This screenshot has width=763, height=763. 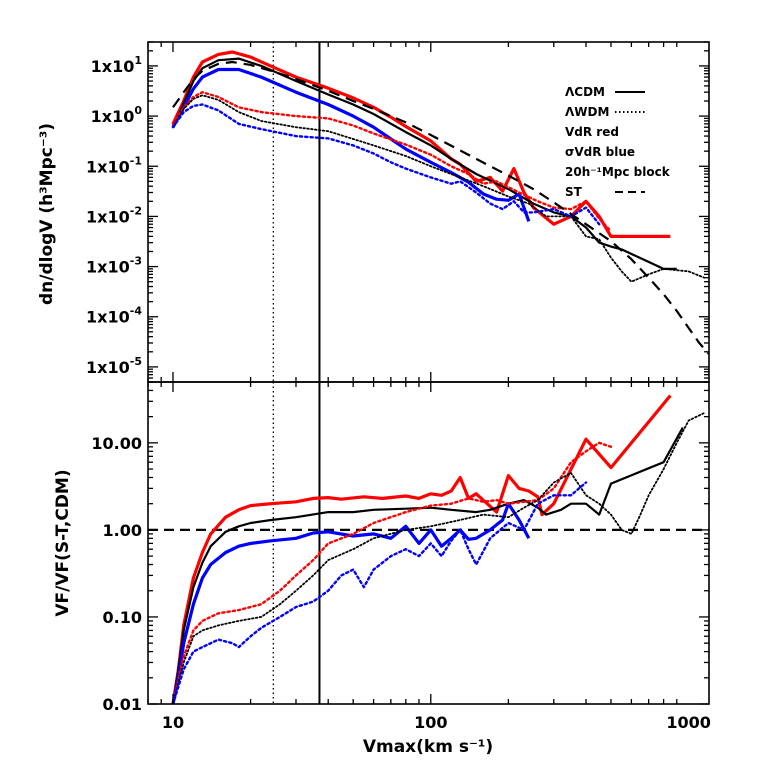 What do you see at coordinates (122, 704) in the screenshot?
I see `y-tick-label: 0.01` at bounding box center [122, 704].